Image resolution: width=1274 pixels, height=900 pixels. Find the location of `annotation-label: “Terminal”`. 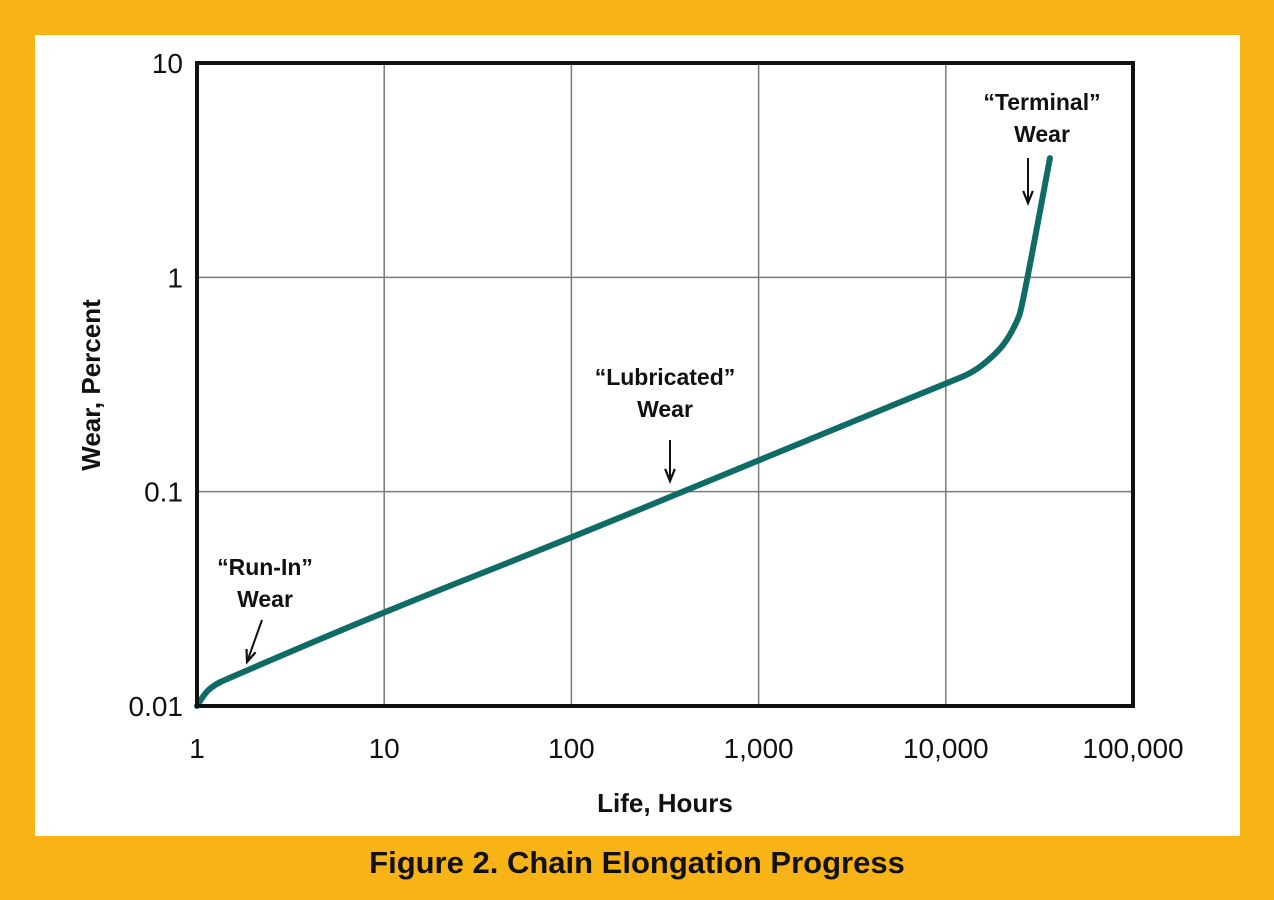

annotation-label: “Terminal” is located at coordinates (1041, 102).